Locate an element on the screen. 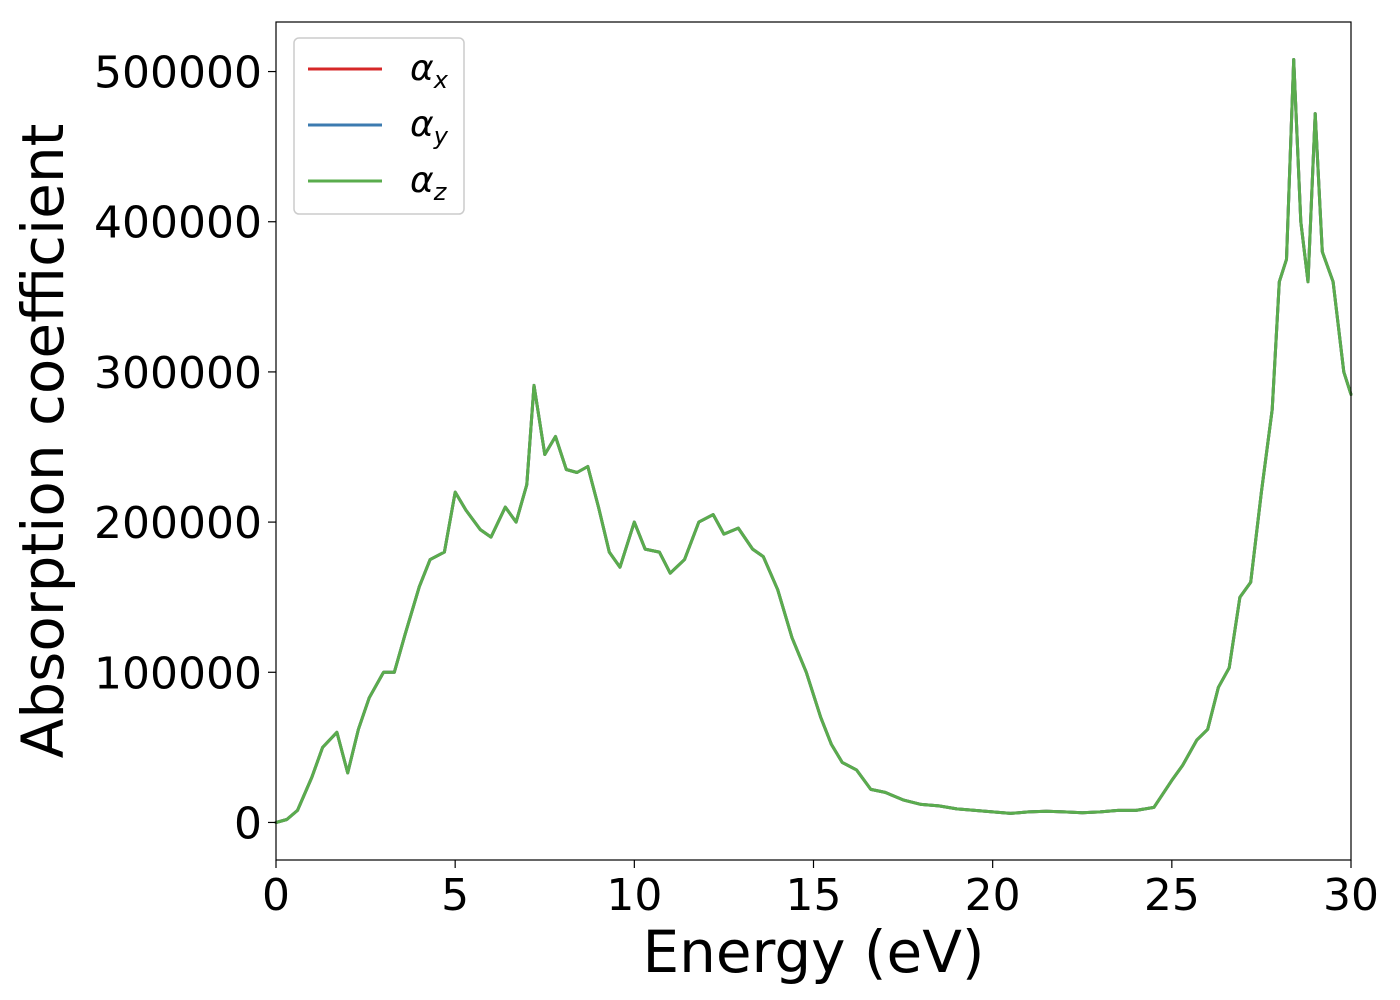 The image size is (1400, 1000). legend: αx αy αz is located at coordinates (379, 126).